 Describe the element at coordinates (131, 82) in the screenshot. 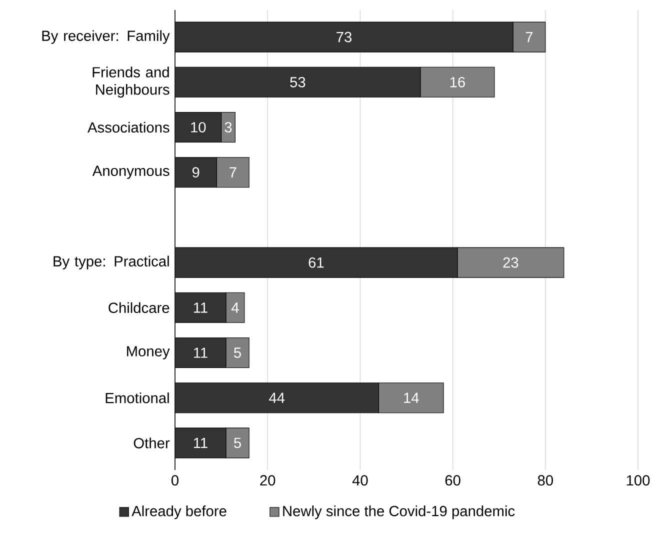

I see `y-tick-label: Friends and Neighbours` at that location.